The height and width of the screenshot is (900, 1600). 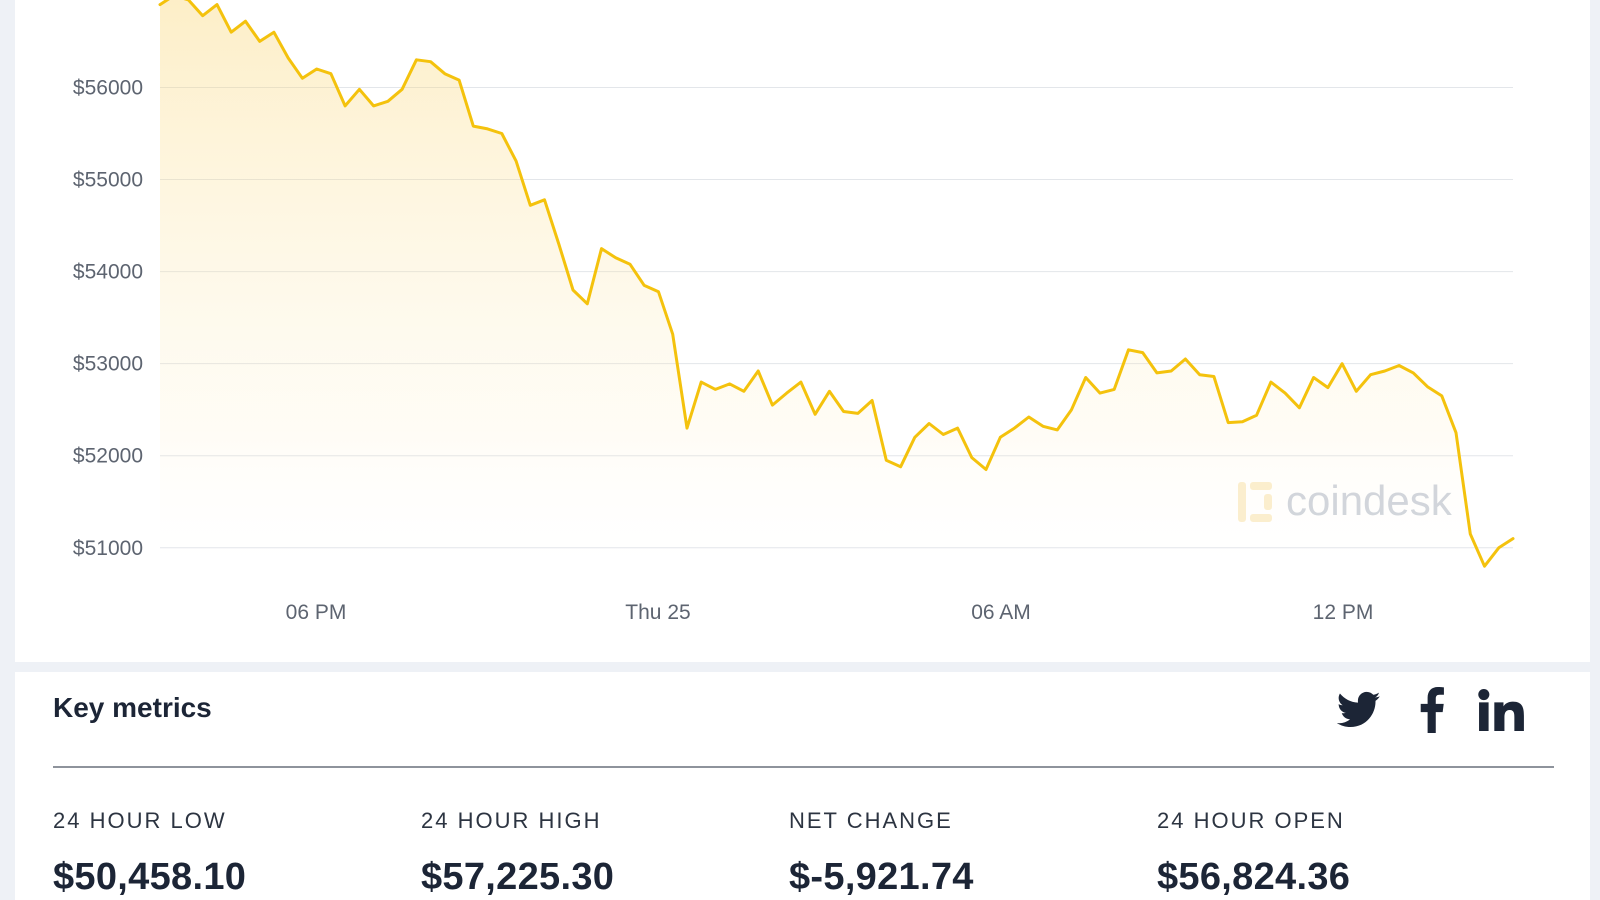 I want to click on share-twitter-button, so click(x=1359, y=710).